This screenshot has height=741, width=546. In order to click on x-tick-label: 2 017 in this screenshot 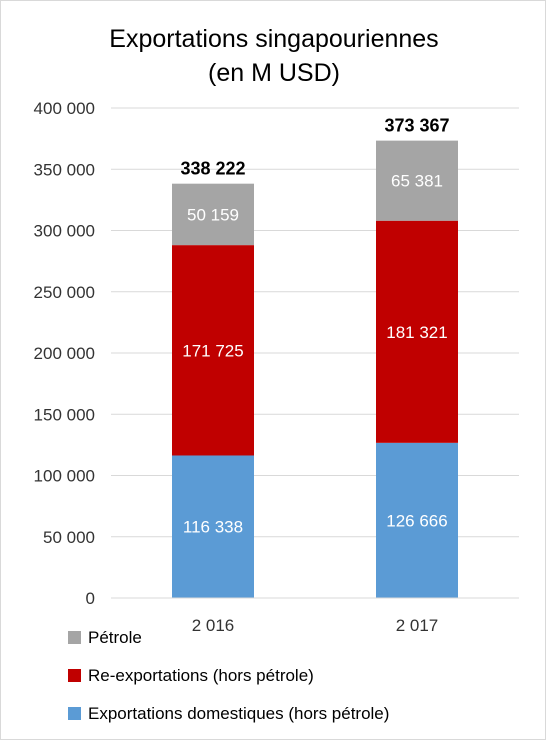, I will do `click(417, 625)`.